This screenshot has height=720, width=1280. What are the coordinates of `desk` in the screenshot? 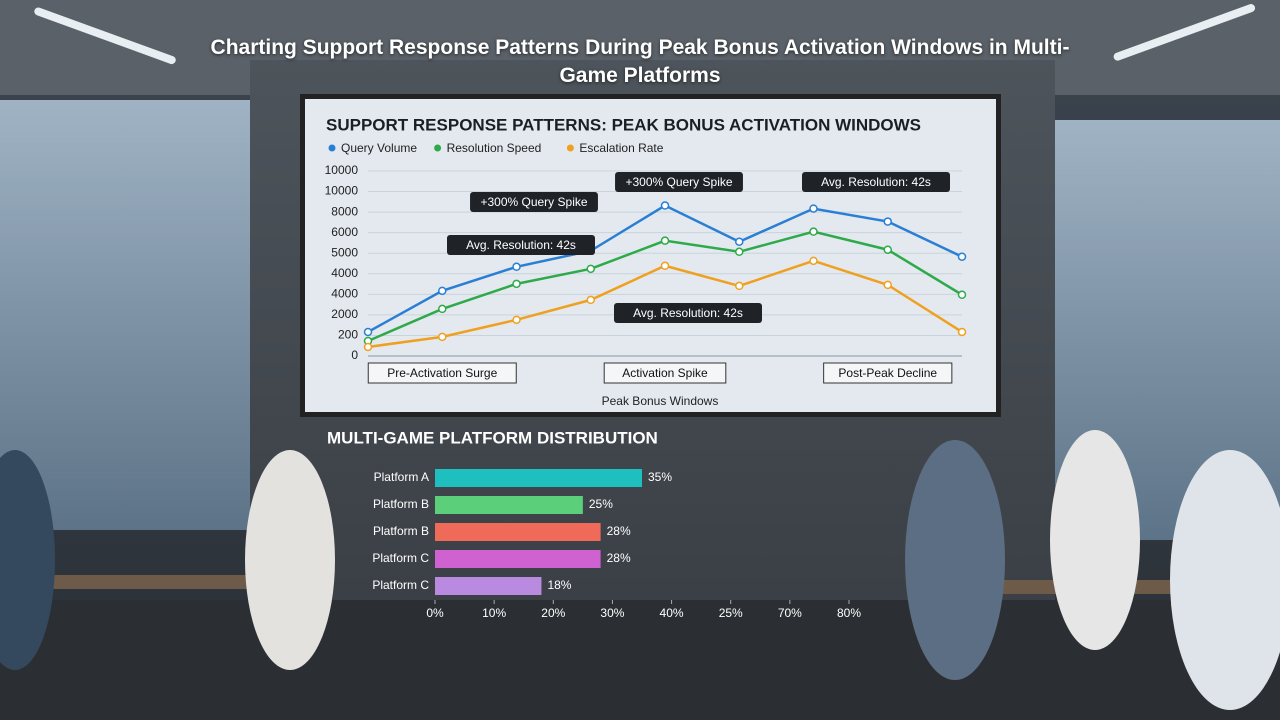 It's located at (150, 582).